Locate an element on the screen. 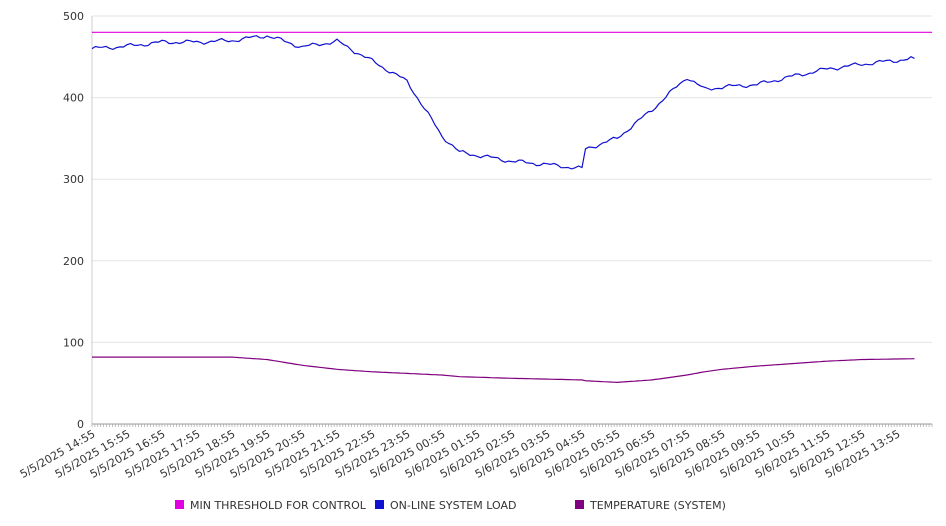  y-tick-label: 0 is located at coordinates (80, 424).